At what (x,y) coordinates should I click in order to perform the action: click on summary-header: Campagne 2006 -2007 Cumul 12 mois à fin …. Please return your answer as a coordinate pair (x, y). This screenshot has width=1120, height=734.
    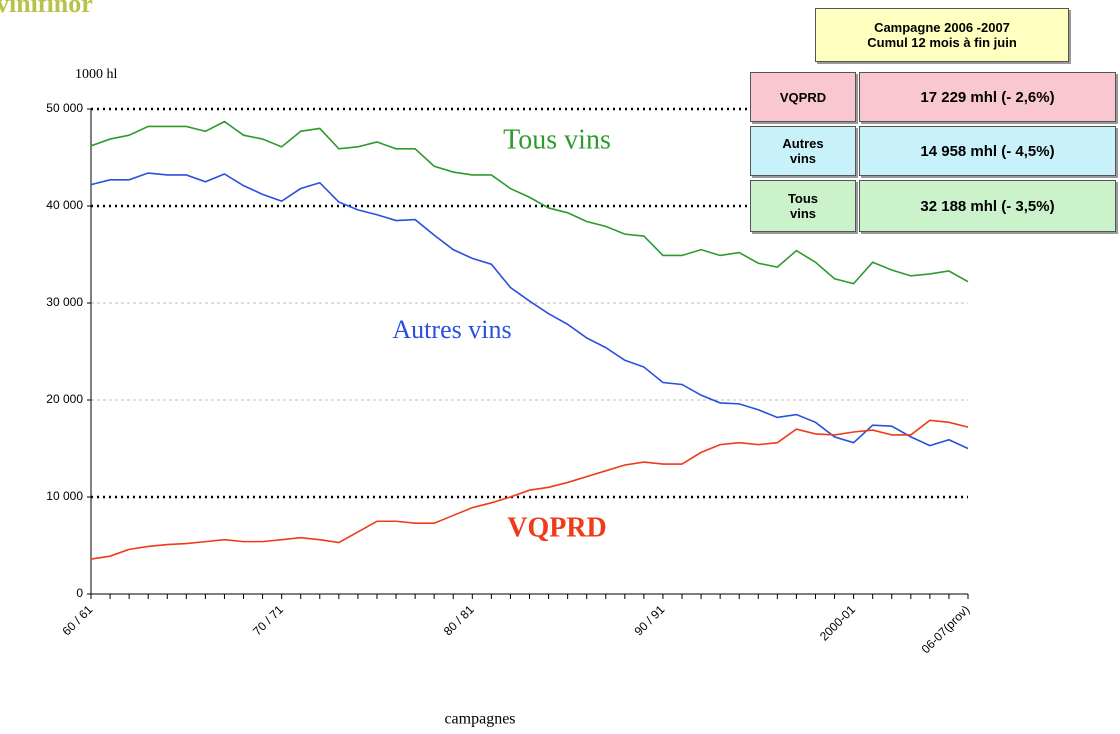
    Looking at the image, I should click on (942, 35).